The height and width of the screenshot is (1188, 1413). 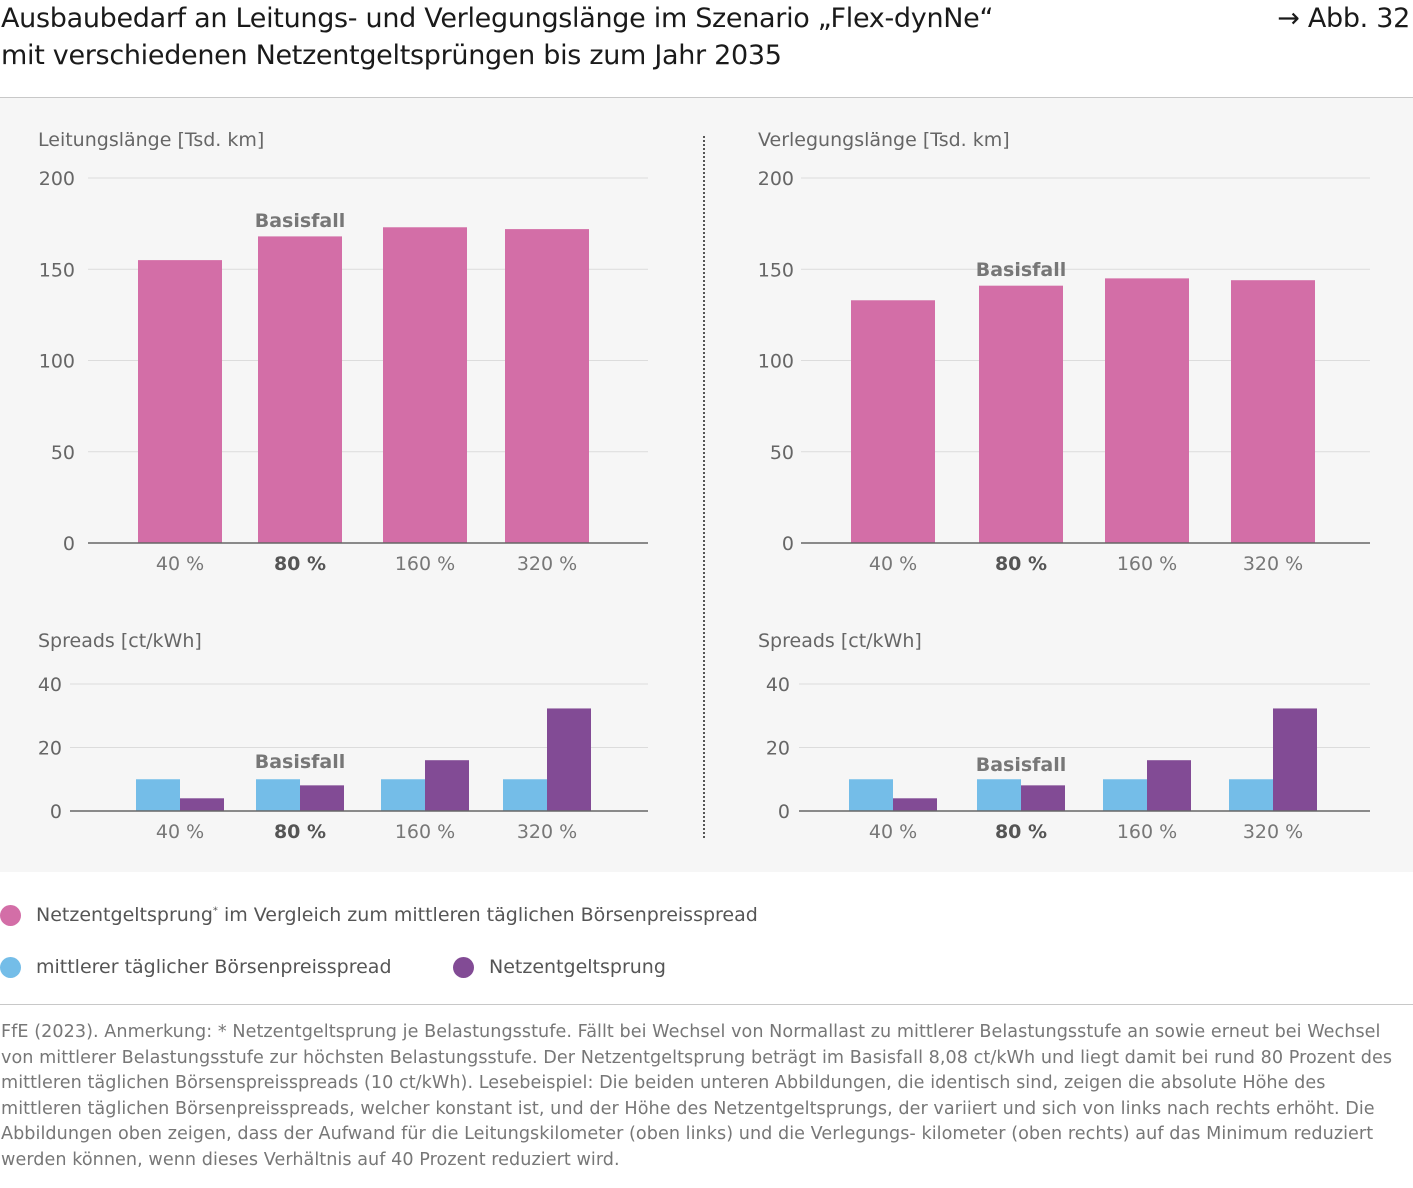 I want to click on spreads-left-basisfall-annotation: Basisfall, so click(x=300, y=762).